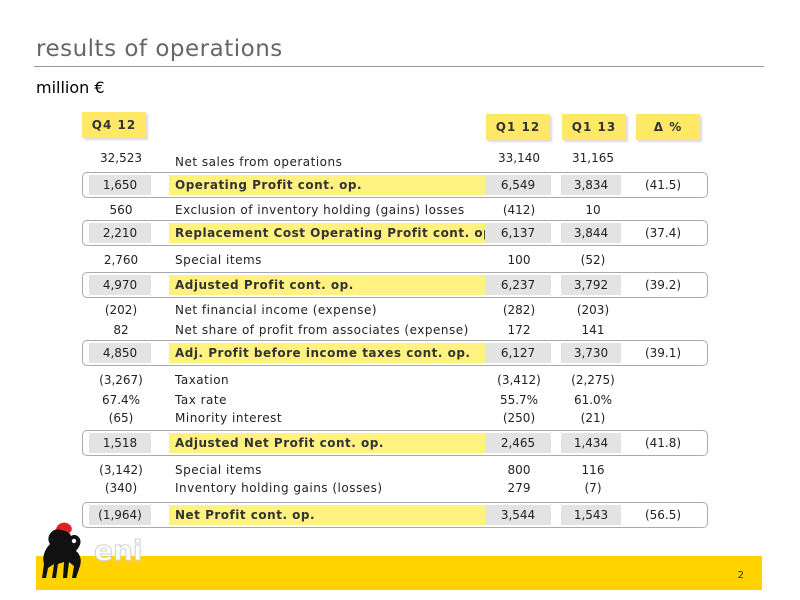 The image size is (800, 600). I want to click on value-q4-12: 560, so click(121, 210).